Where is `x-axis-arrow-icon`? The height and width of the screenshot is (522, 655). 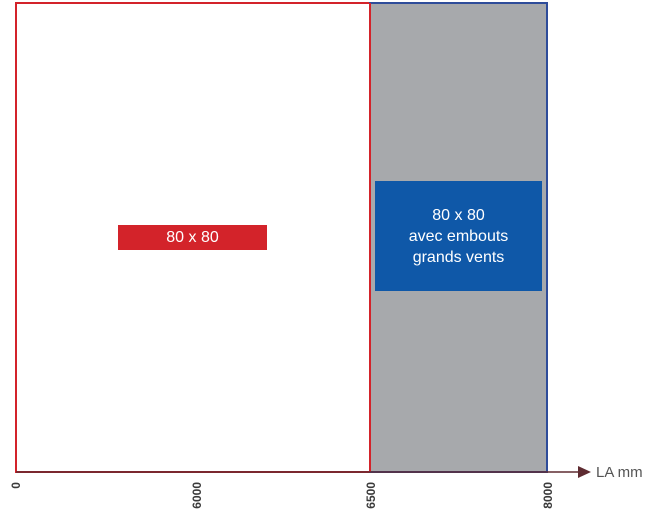
x-axis-arrow-icon is located at coordinates (584, 472).